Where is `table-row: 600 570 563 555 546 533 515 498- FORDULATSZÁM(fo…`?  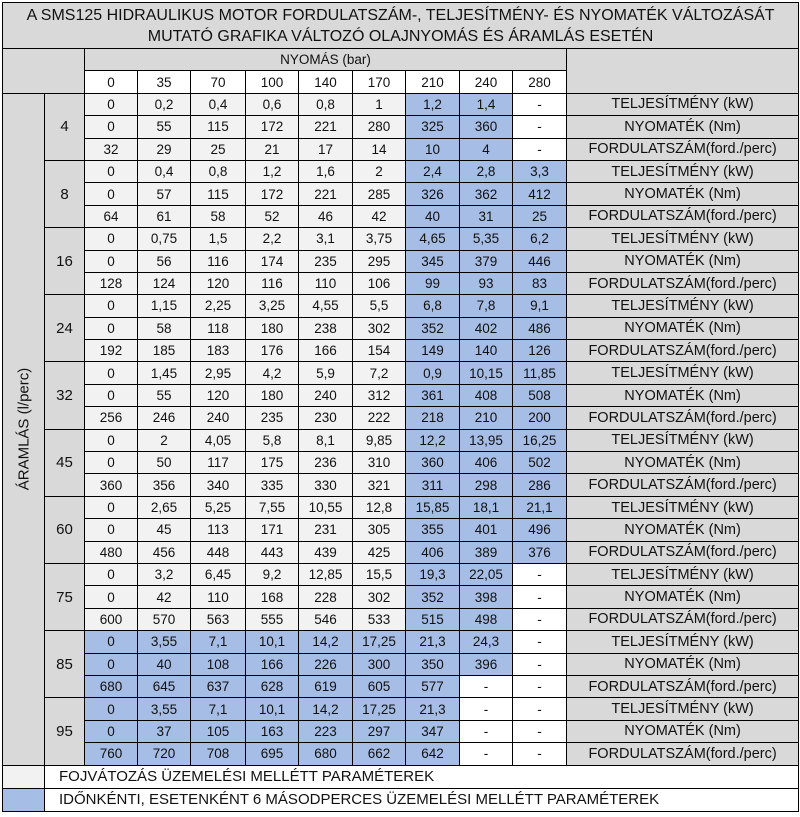
table-row: 600 570 563 555 546 533 515 498- FORDULATSZÁM(fo… is located at coordinates (401, 619).